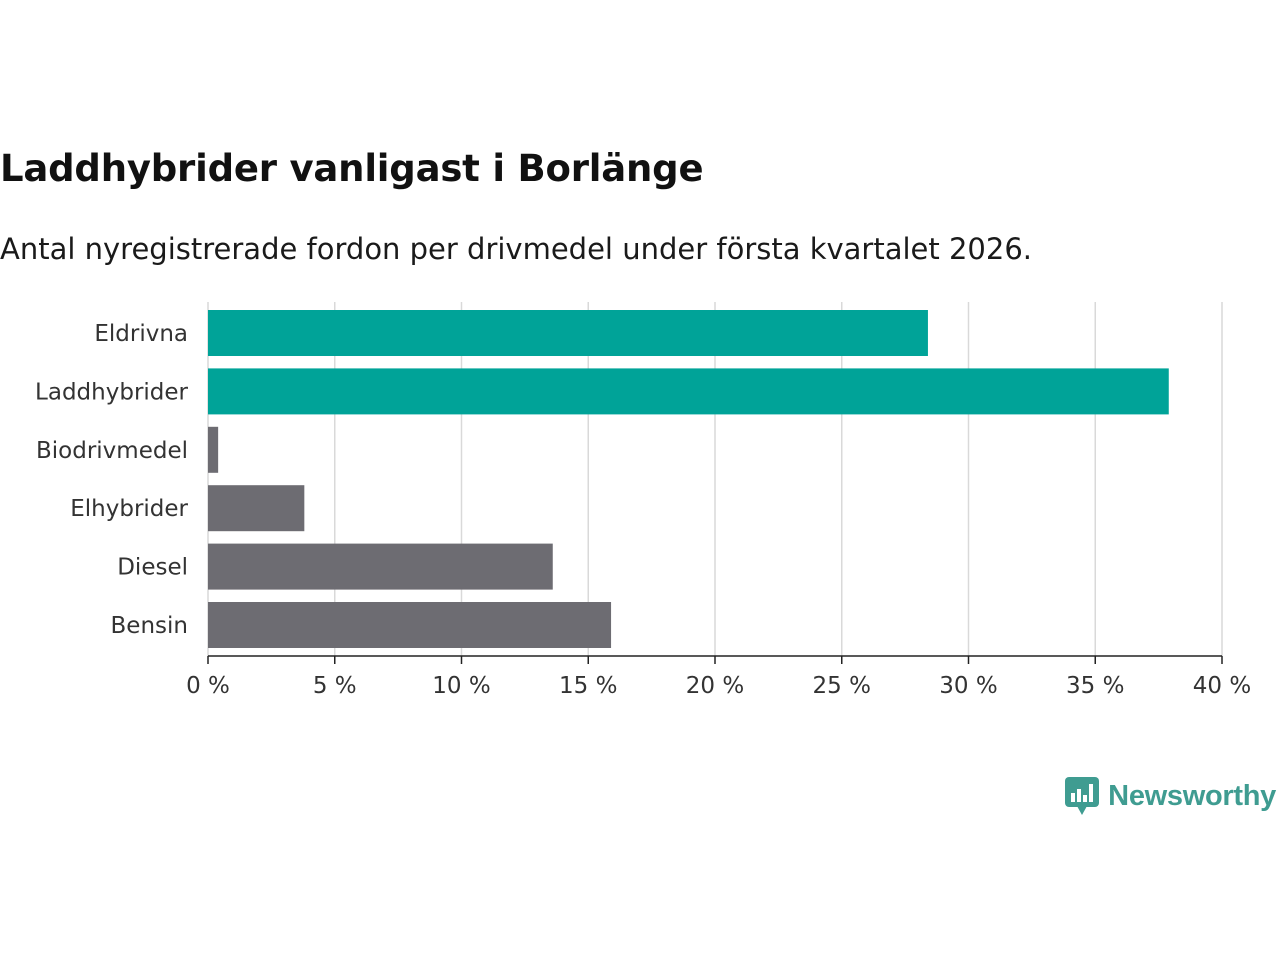 The height and width of the screenshot is (960, 1280). I want to click on brand-logo: Newsworthy, so click(1170, 796).